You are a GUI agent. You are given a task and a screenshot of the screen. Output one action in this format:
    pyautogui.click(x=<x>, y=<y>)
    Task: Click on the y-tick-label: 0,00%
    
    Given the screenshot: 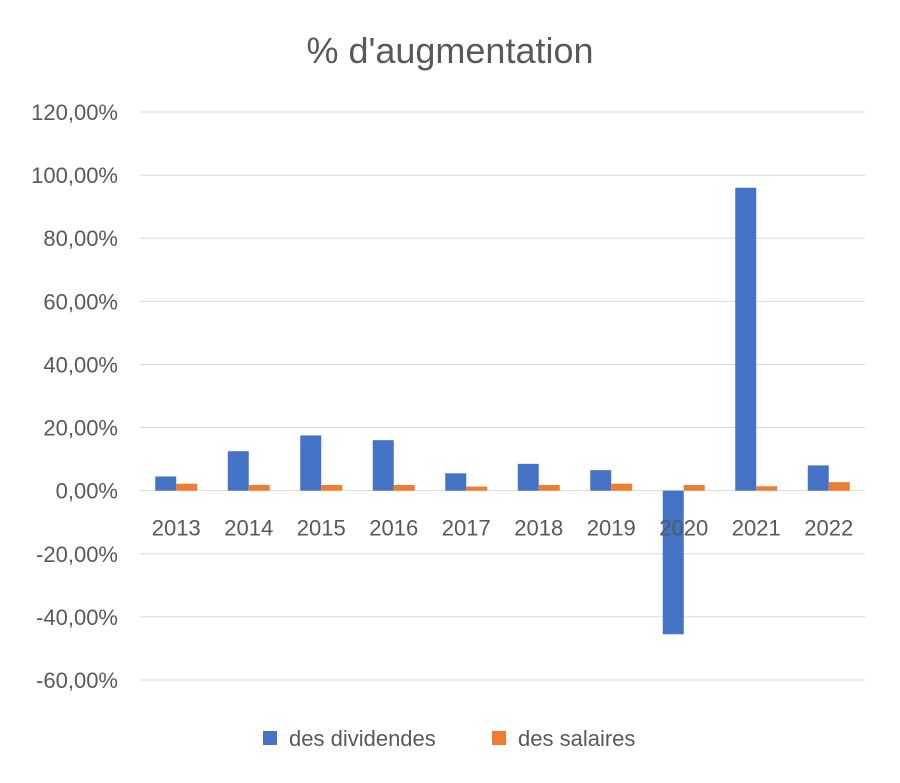 What is the action you would take?
    pyautogui.click(x=87, y=491)
    